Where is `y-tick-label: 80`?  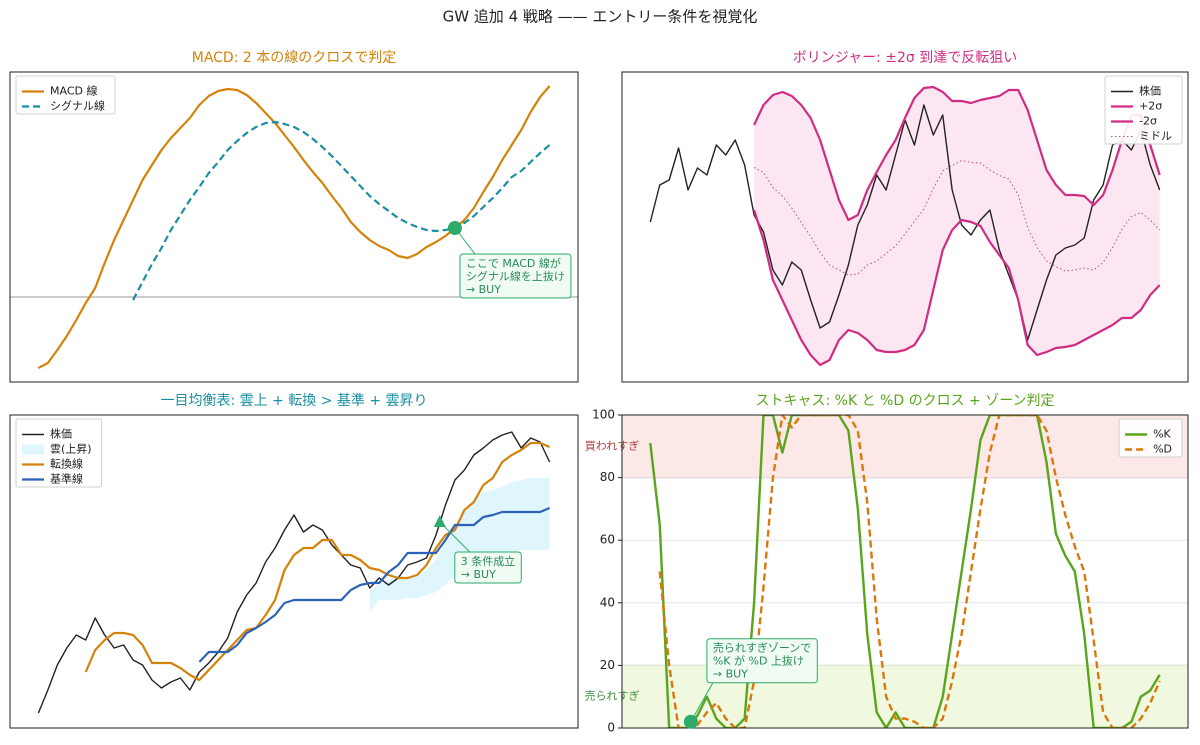 y-tick-label: 80 is located at coordinates (607, 477).